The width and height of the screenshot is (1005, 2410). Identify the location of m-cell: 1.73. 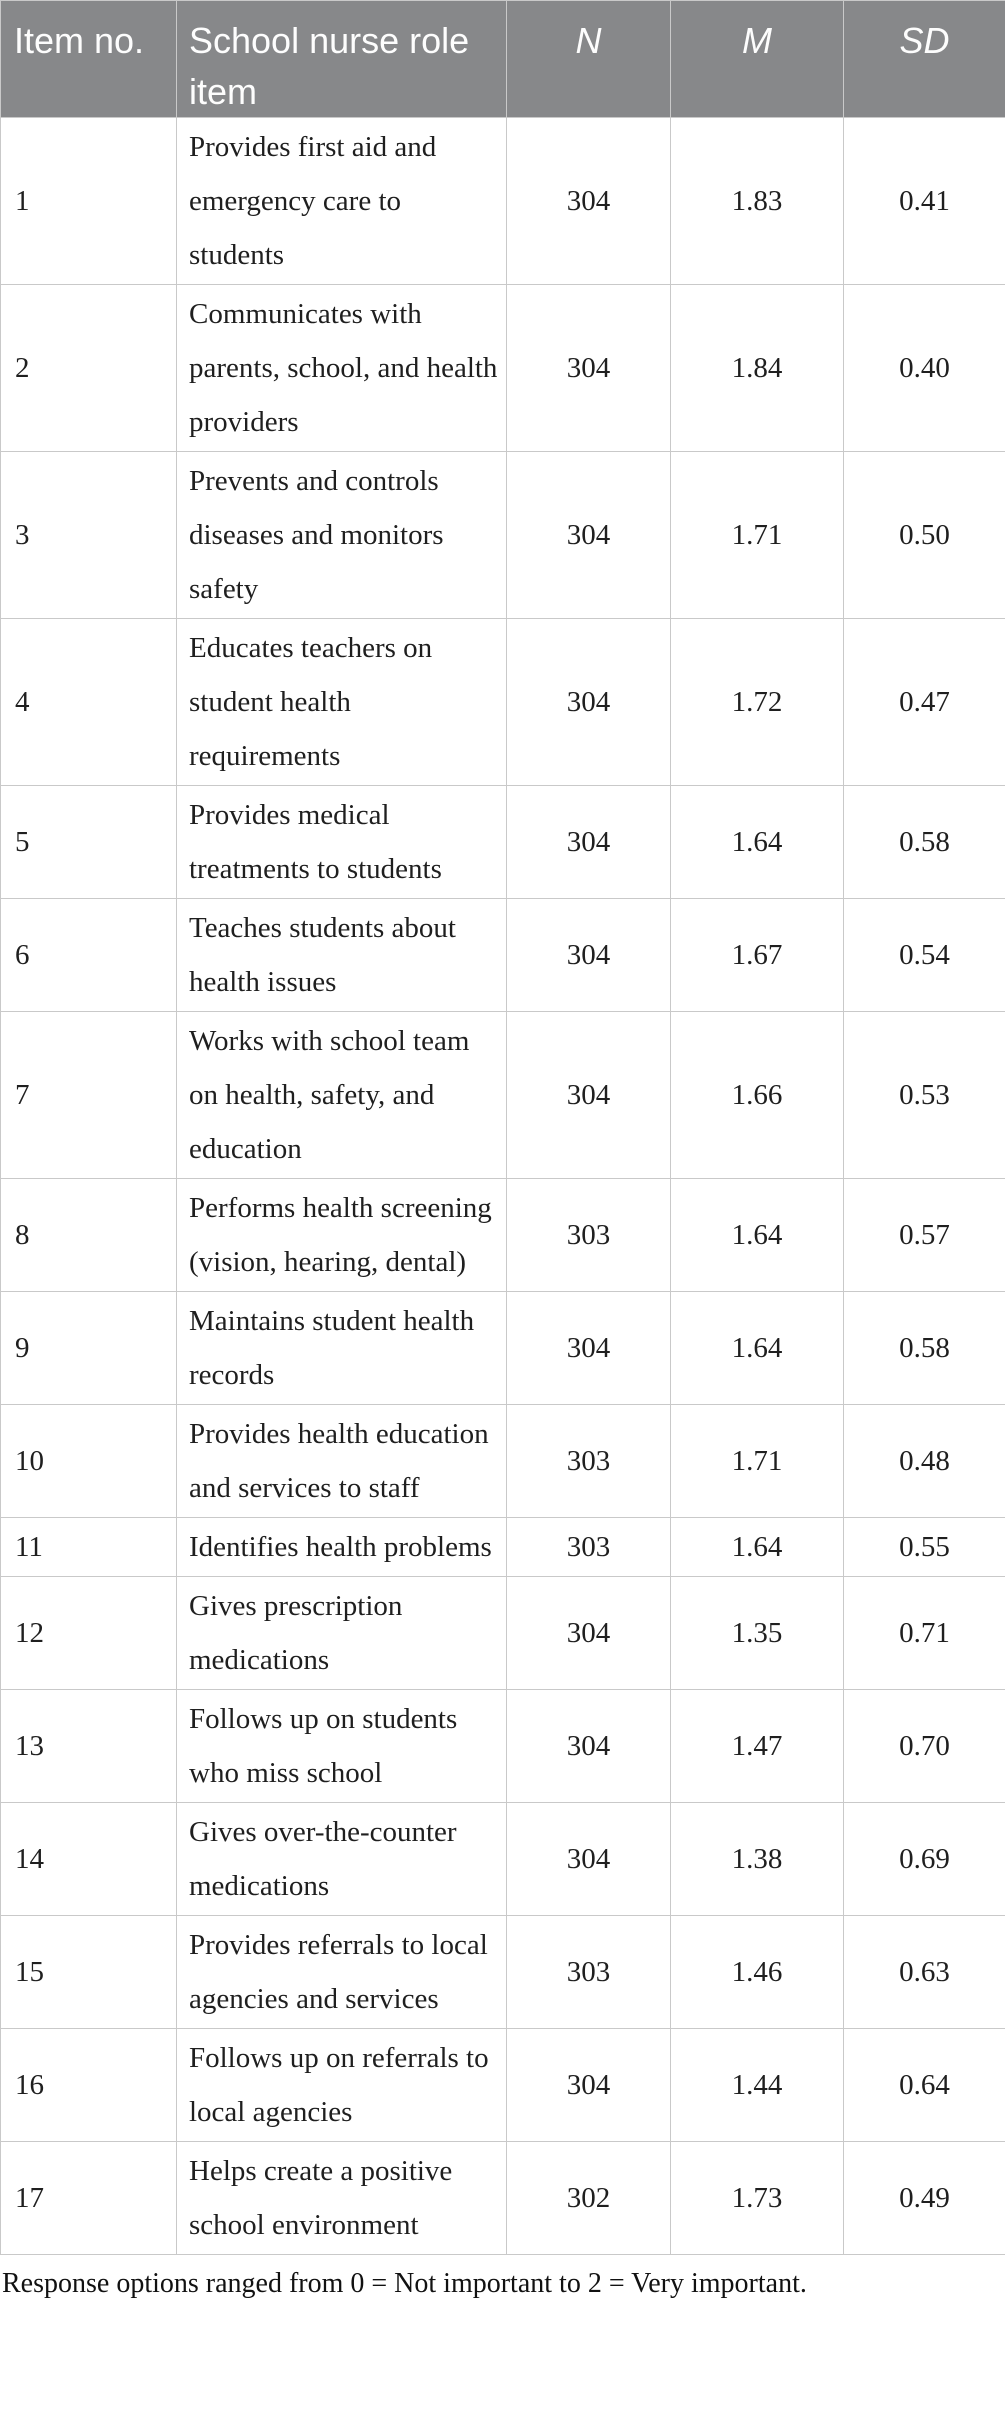
(757, 2198).